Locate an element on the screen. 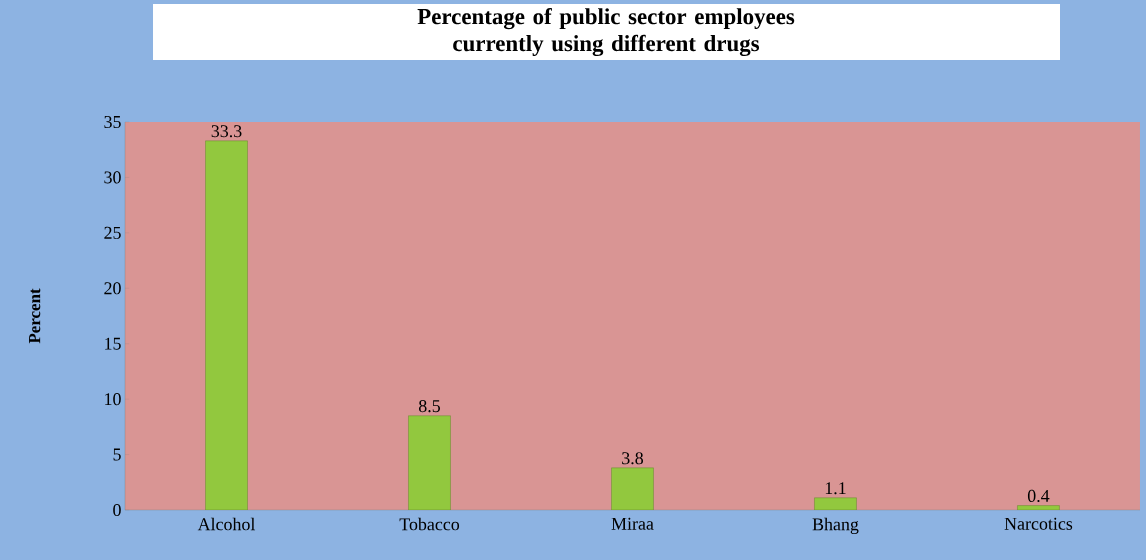 The height and width of the screenshot is (560, 1146). data-label: 3.8 is located at coordinates (633, 458).